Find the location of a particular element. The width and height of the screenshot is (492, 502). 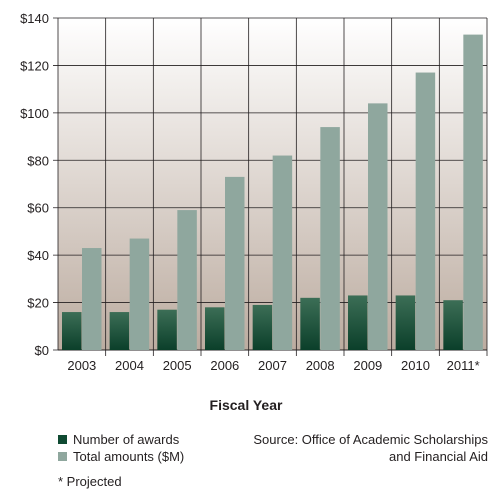

legend-item-awards: Number of awards is located at coordinates (121, 439).